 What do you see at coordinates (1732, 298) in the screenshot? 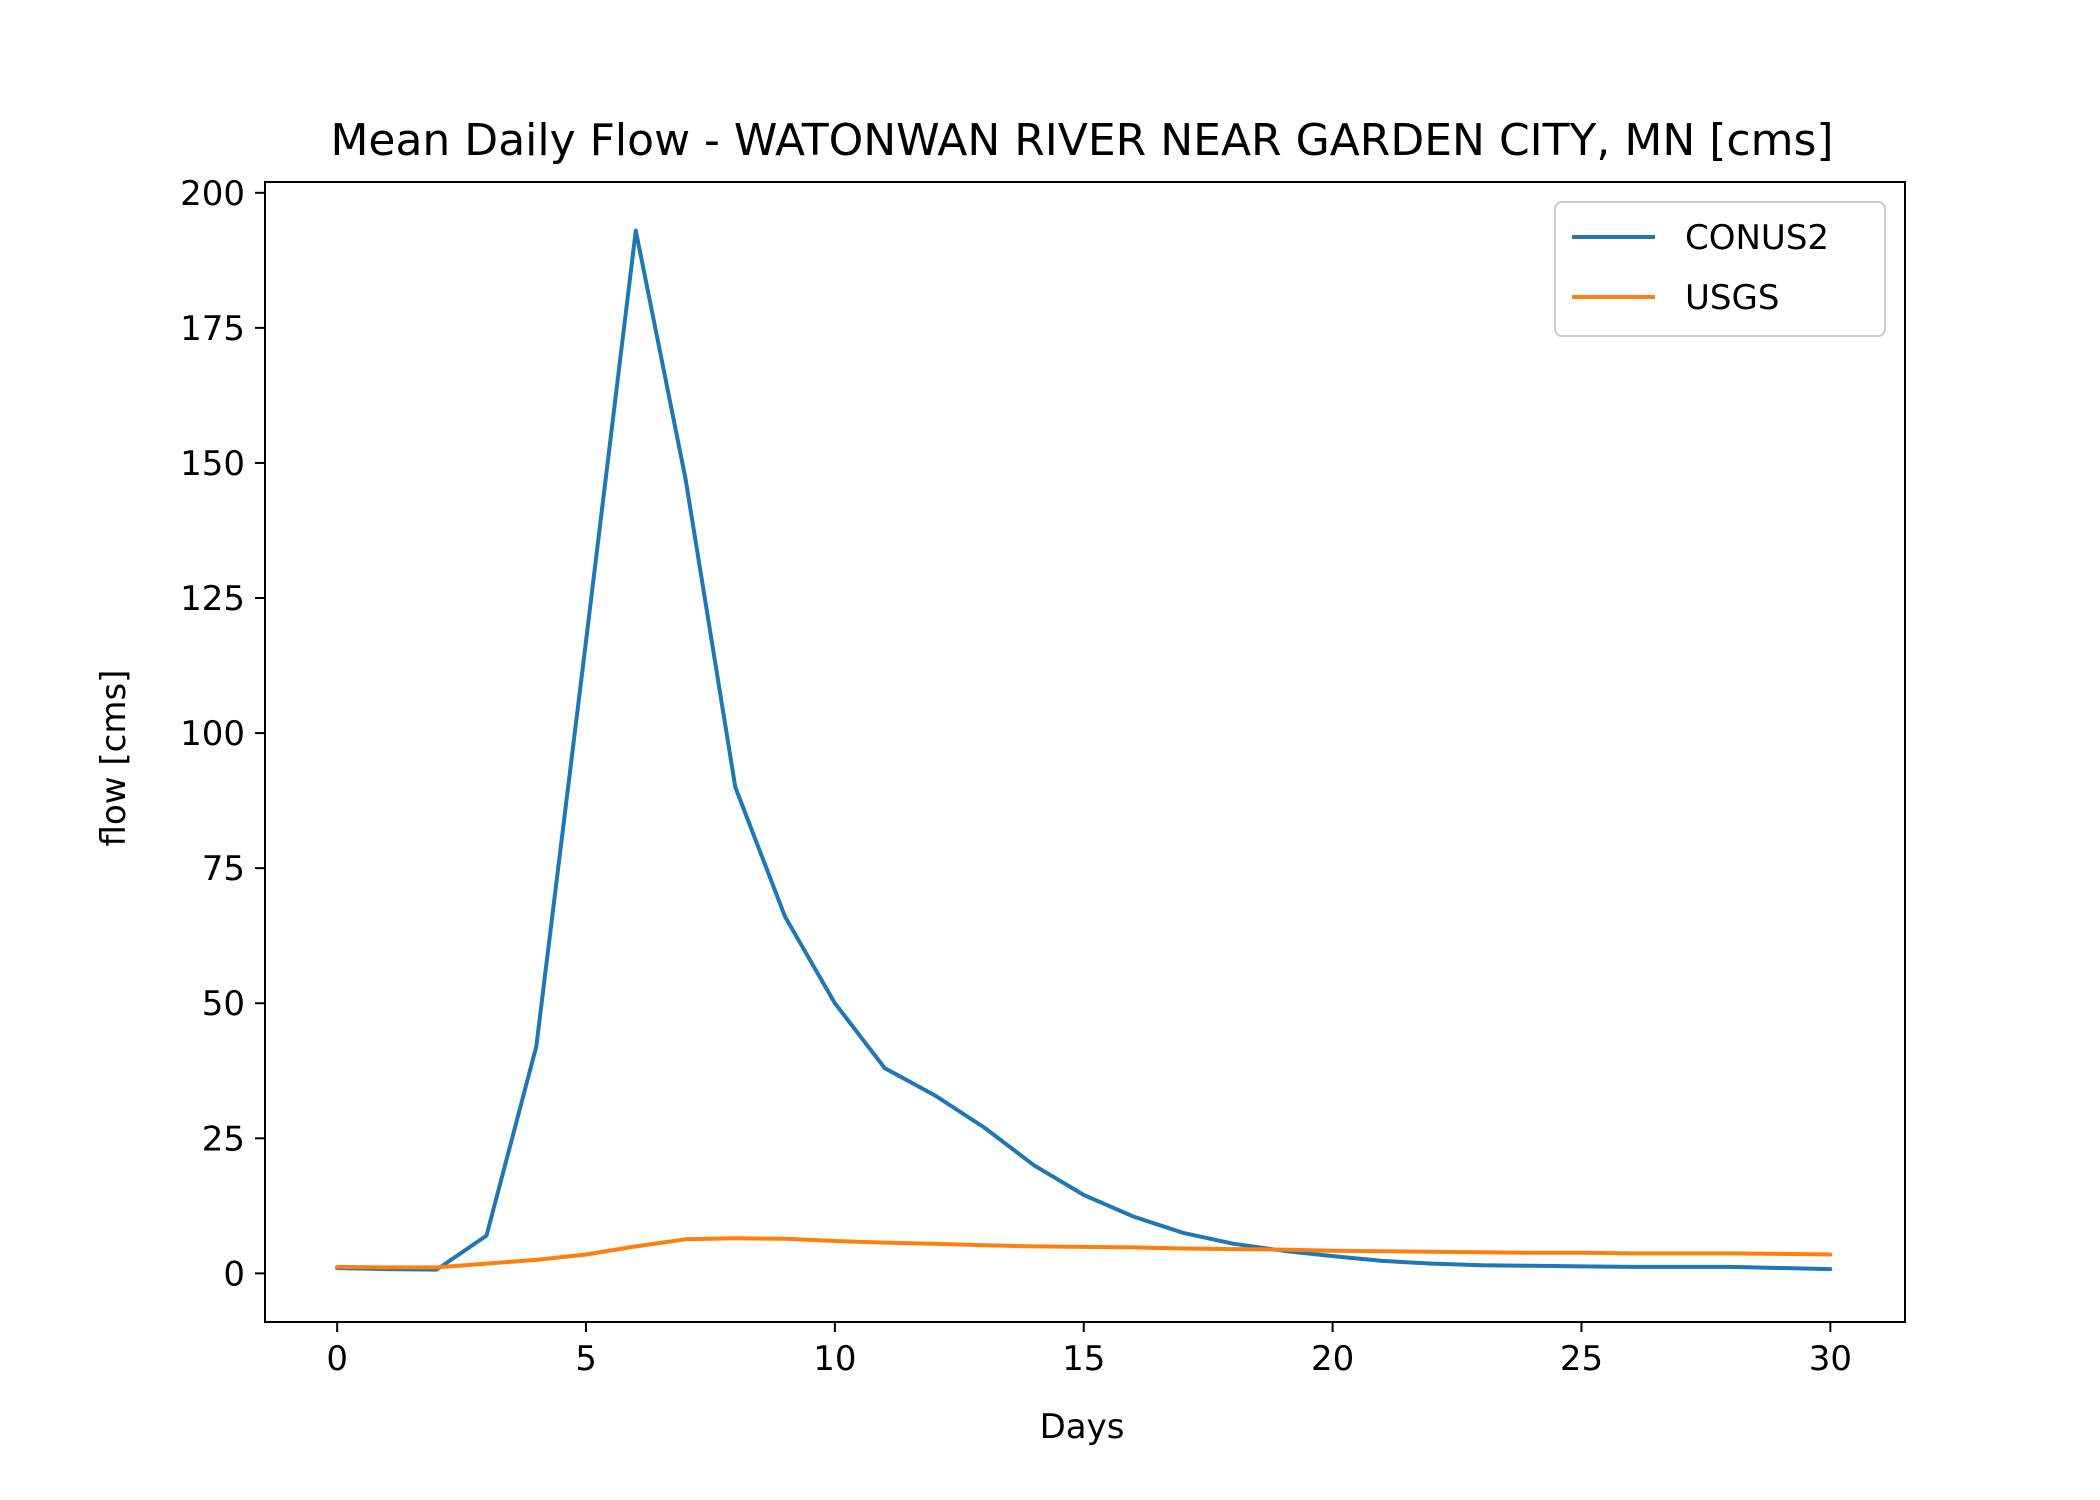
I see `legend-label-usgs: USGS` at bounding box center [1732, 298].